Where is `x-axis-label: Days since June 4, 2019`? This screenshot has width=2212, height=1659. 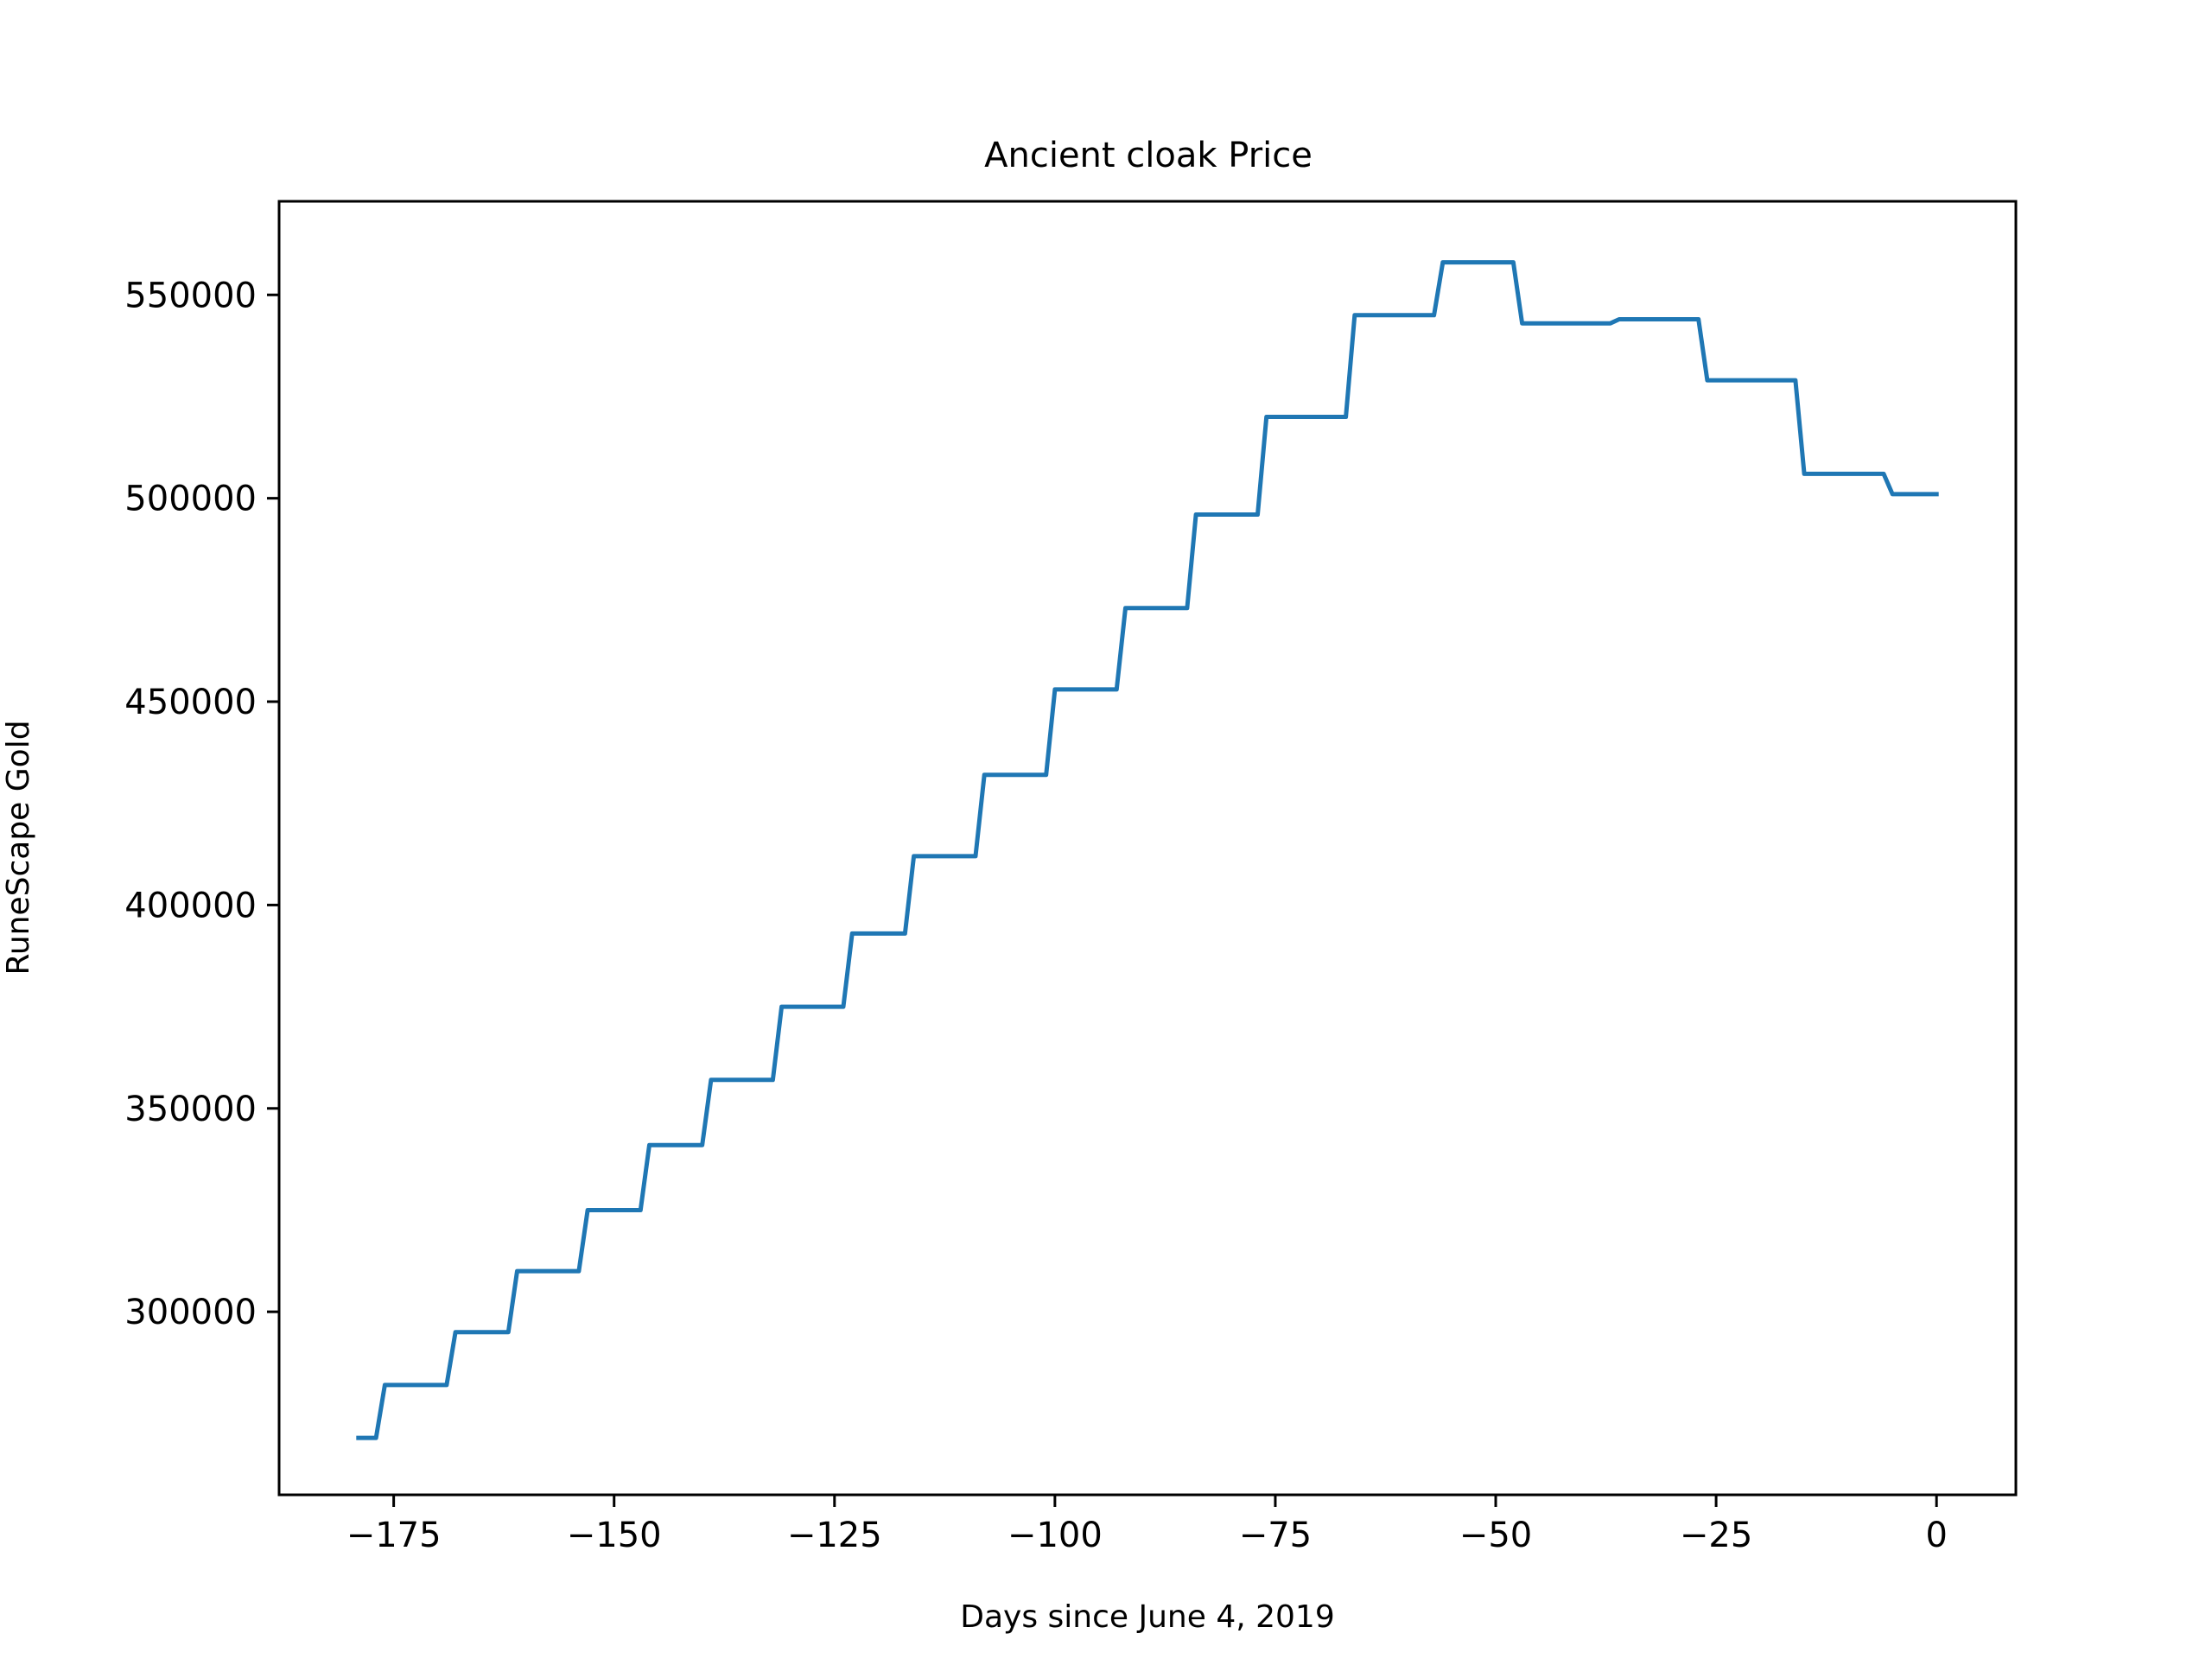 x-axis-label: Days since June 4, 2019 is located at coordinates (1147, 1617).